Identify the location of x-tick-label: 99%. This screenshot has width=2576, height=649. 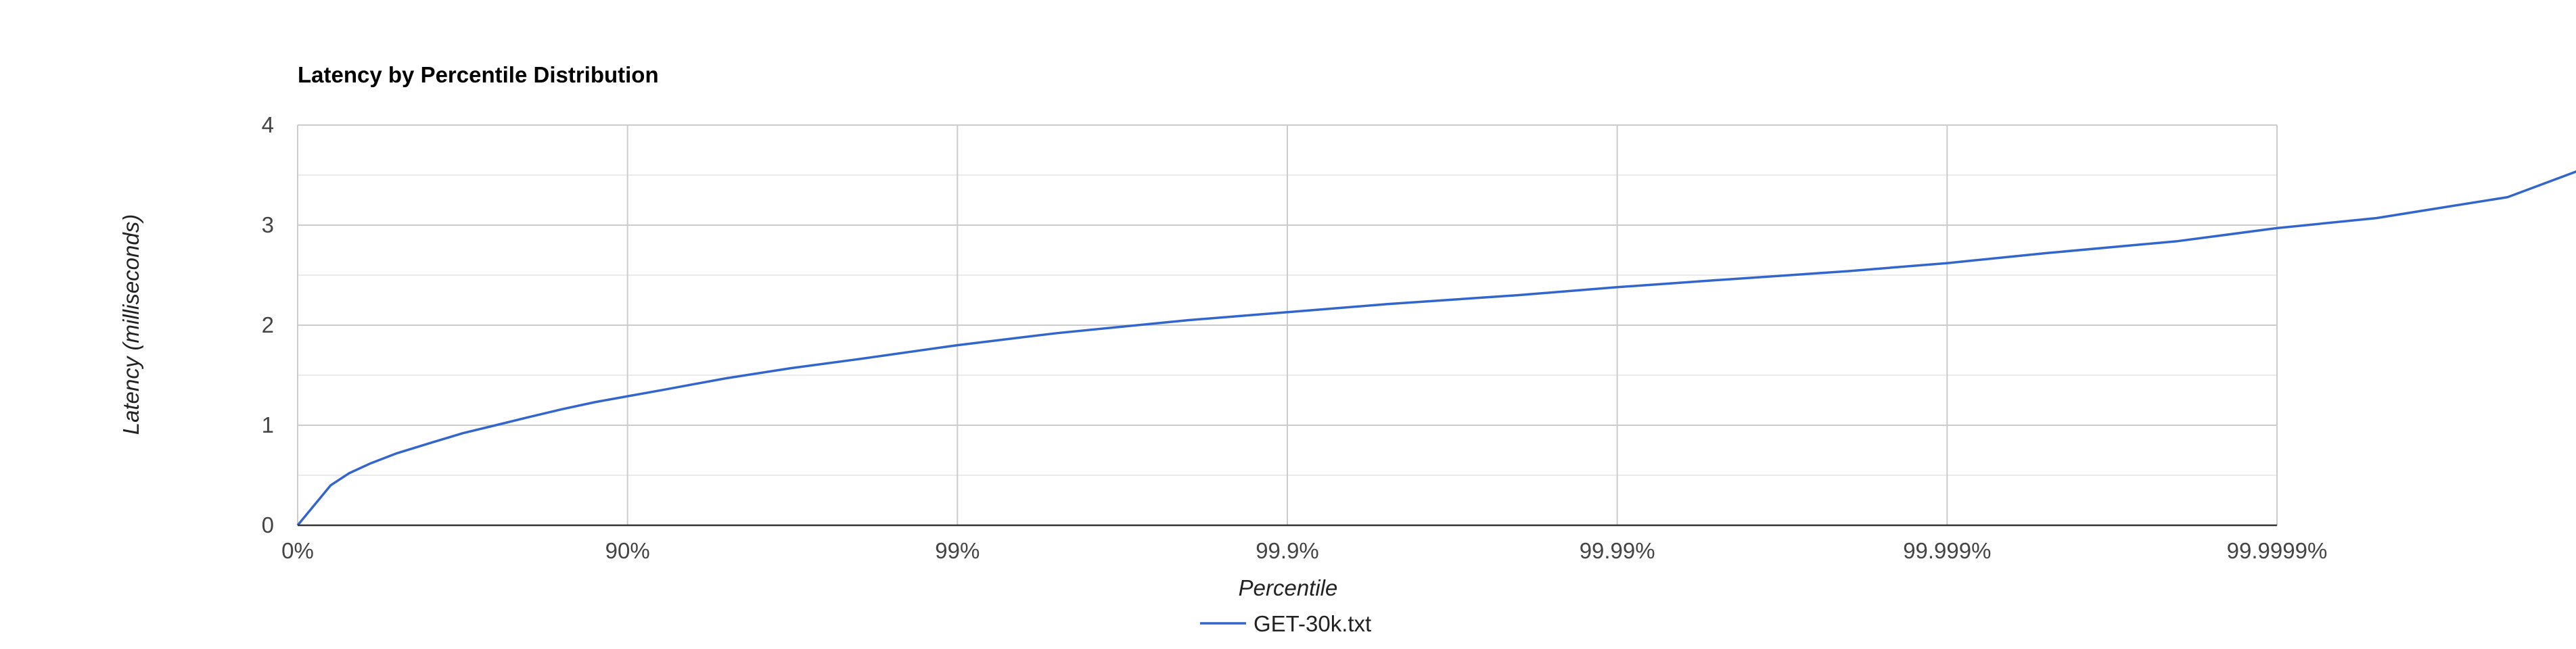
(957, 550).